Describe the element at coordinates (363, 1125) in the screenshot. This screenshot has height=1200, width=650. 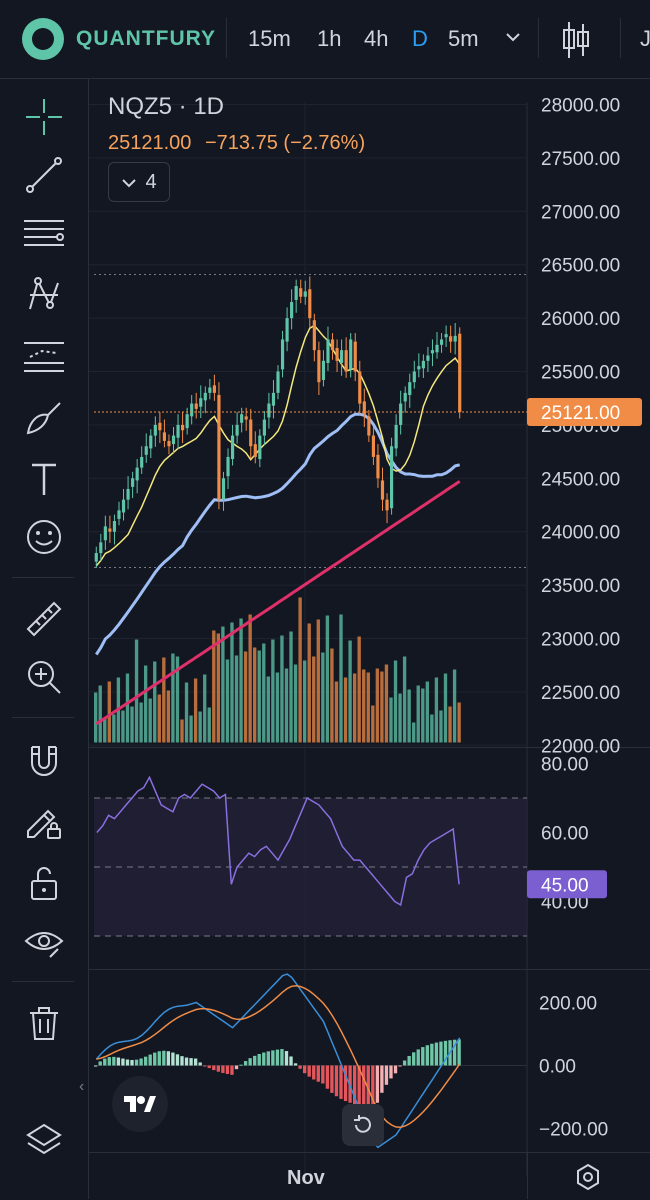
I see `reset-chart-button` at that location.